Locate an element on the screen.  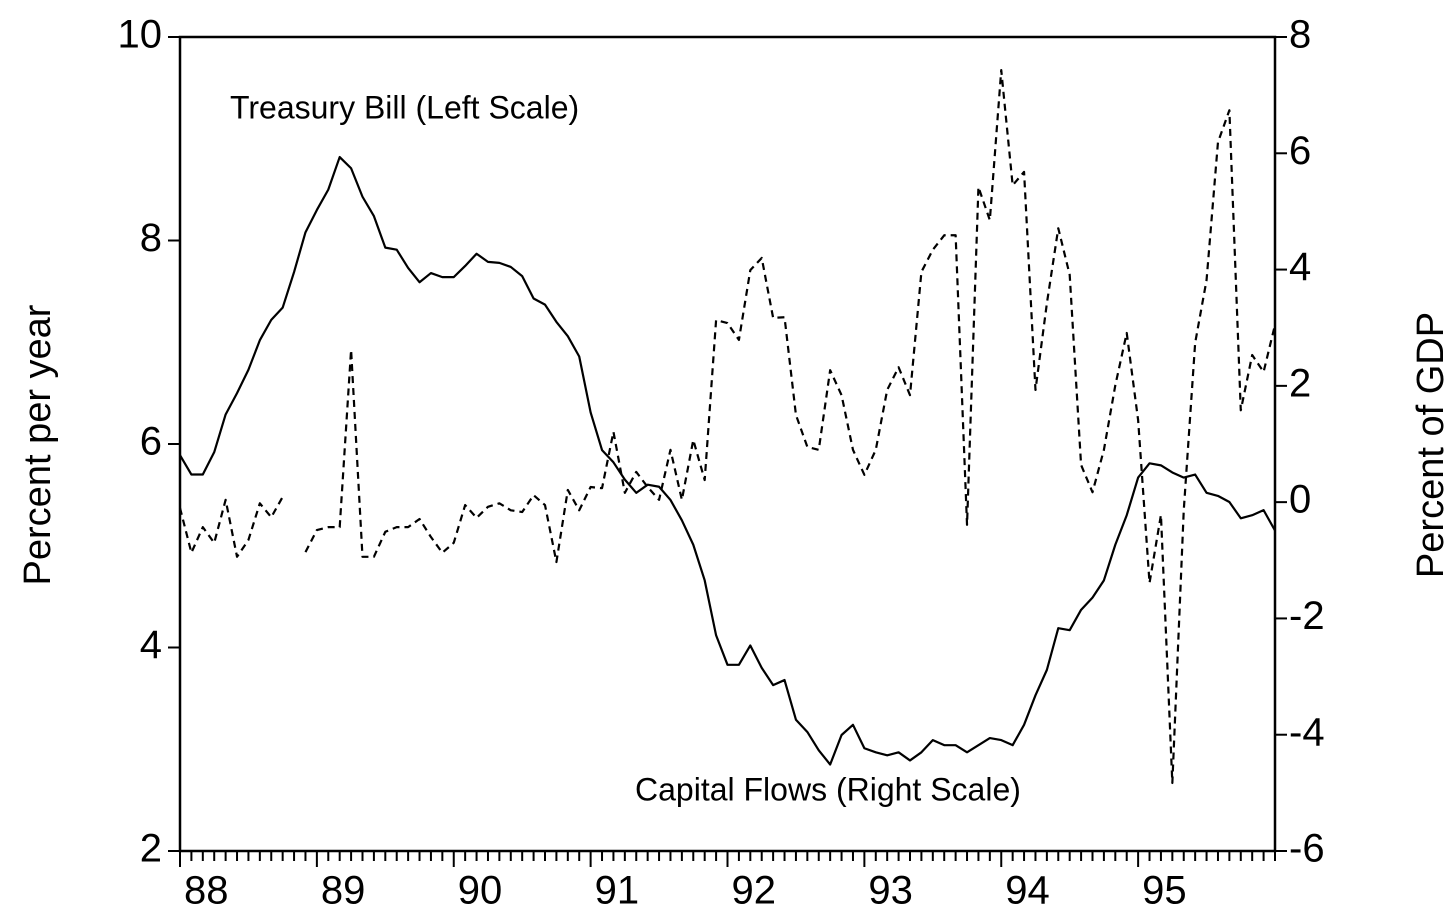
x-tick-label: 90 is located at coordinates (480, 891).